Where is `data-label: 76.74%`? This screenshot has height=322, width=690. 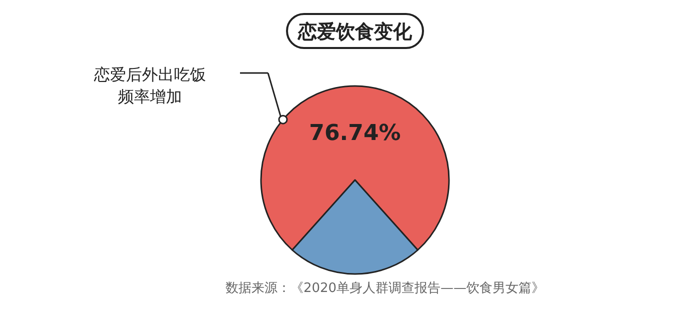 data-label: 76.74% is located at coordinates (355, 133).